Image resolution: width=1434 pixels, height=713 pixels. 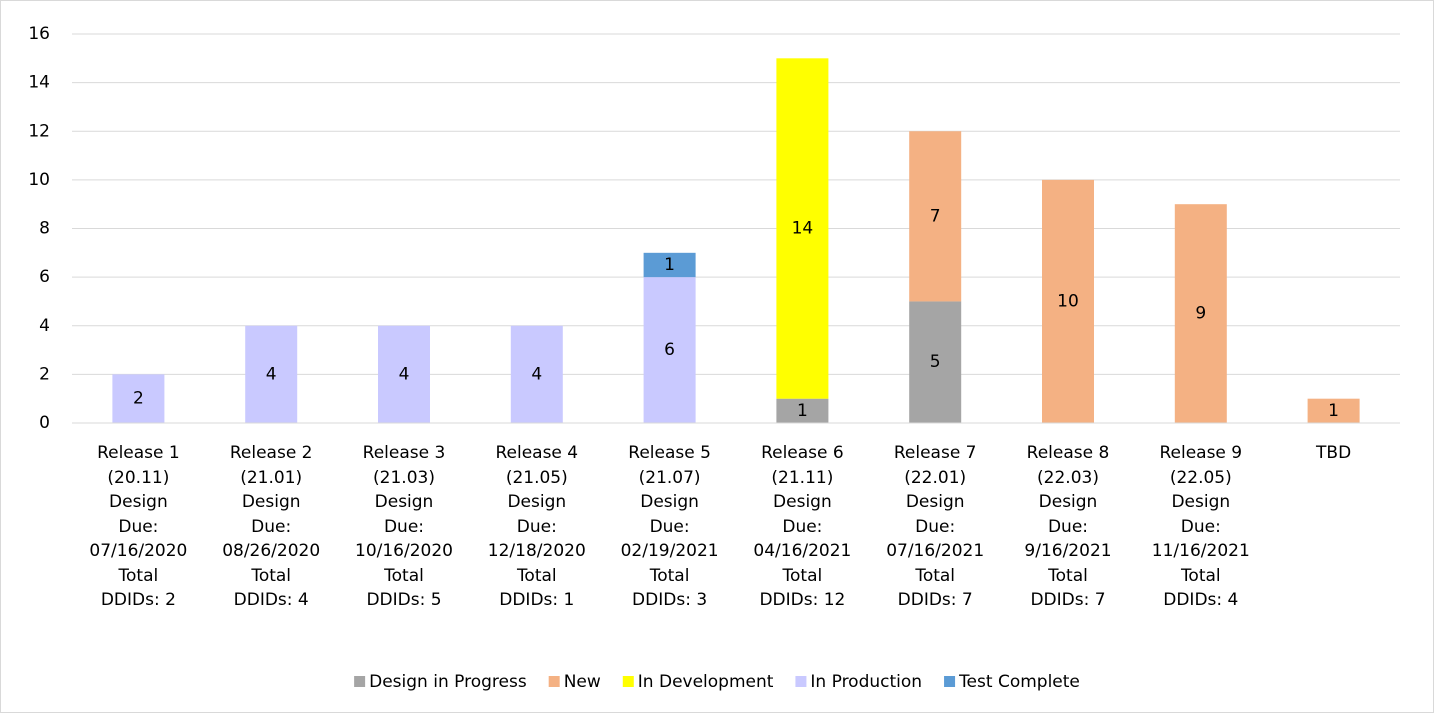 What do you see at coordinates (1019, 682) in the screenshot?
I see `legend-label: Test Complete` at bounding box center [1019, 682].